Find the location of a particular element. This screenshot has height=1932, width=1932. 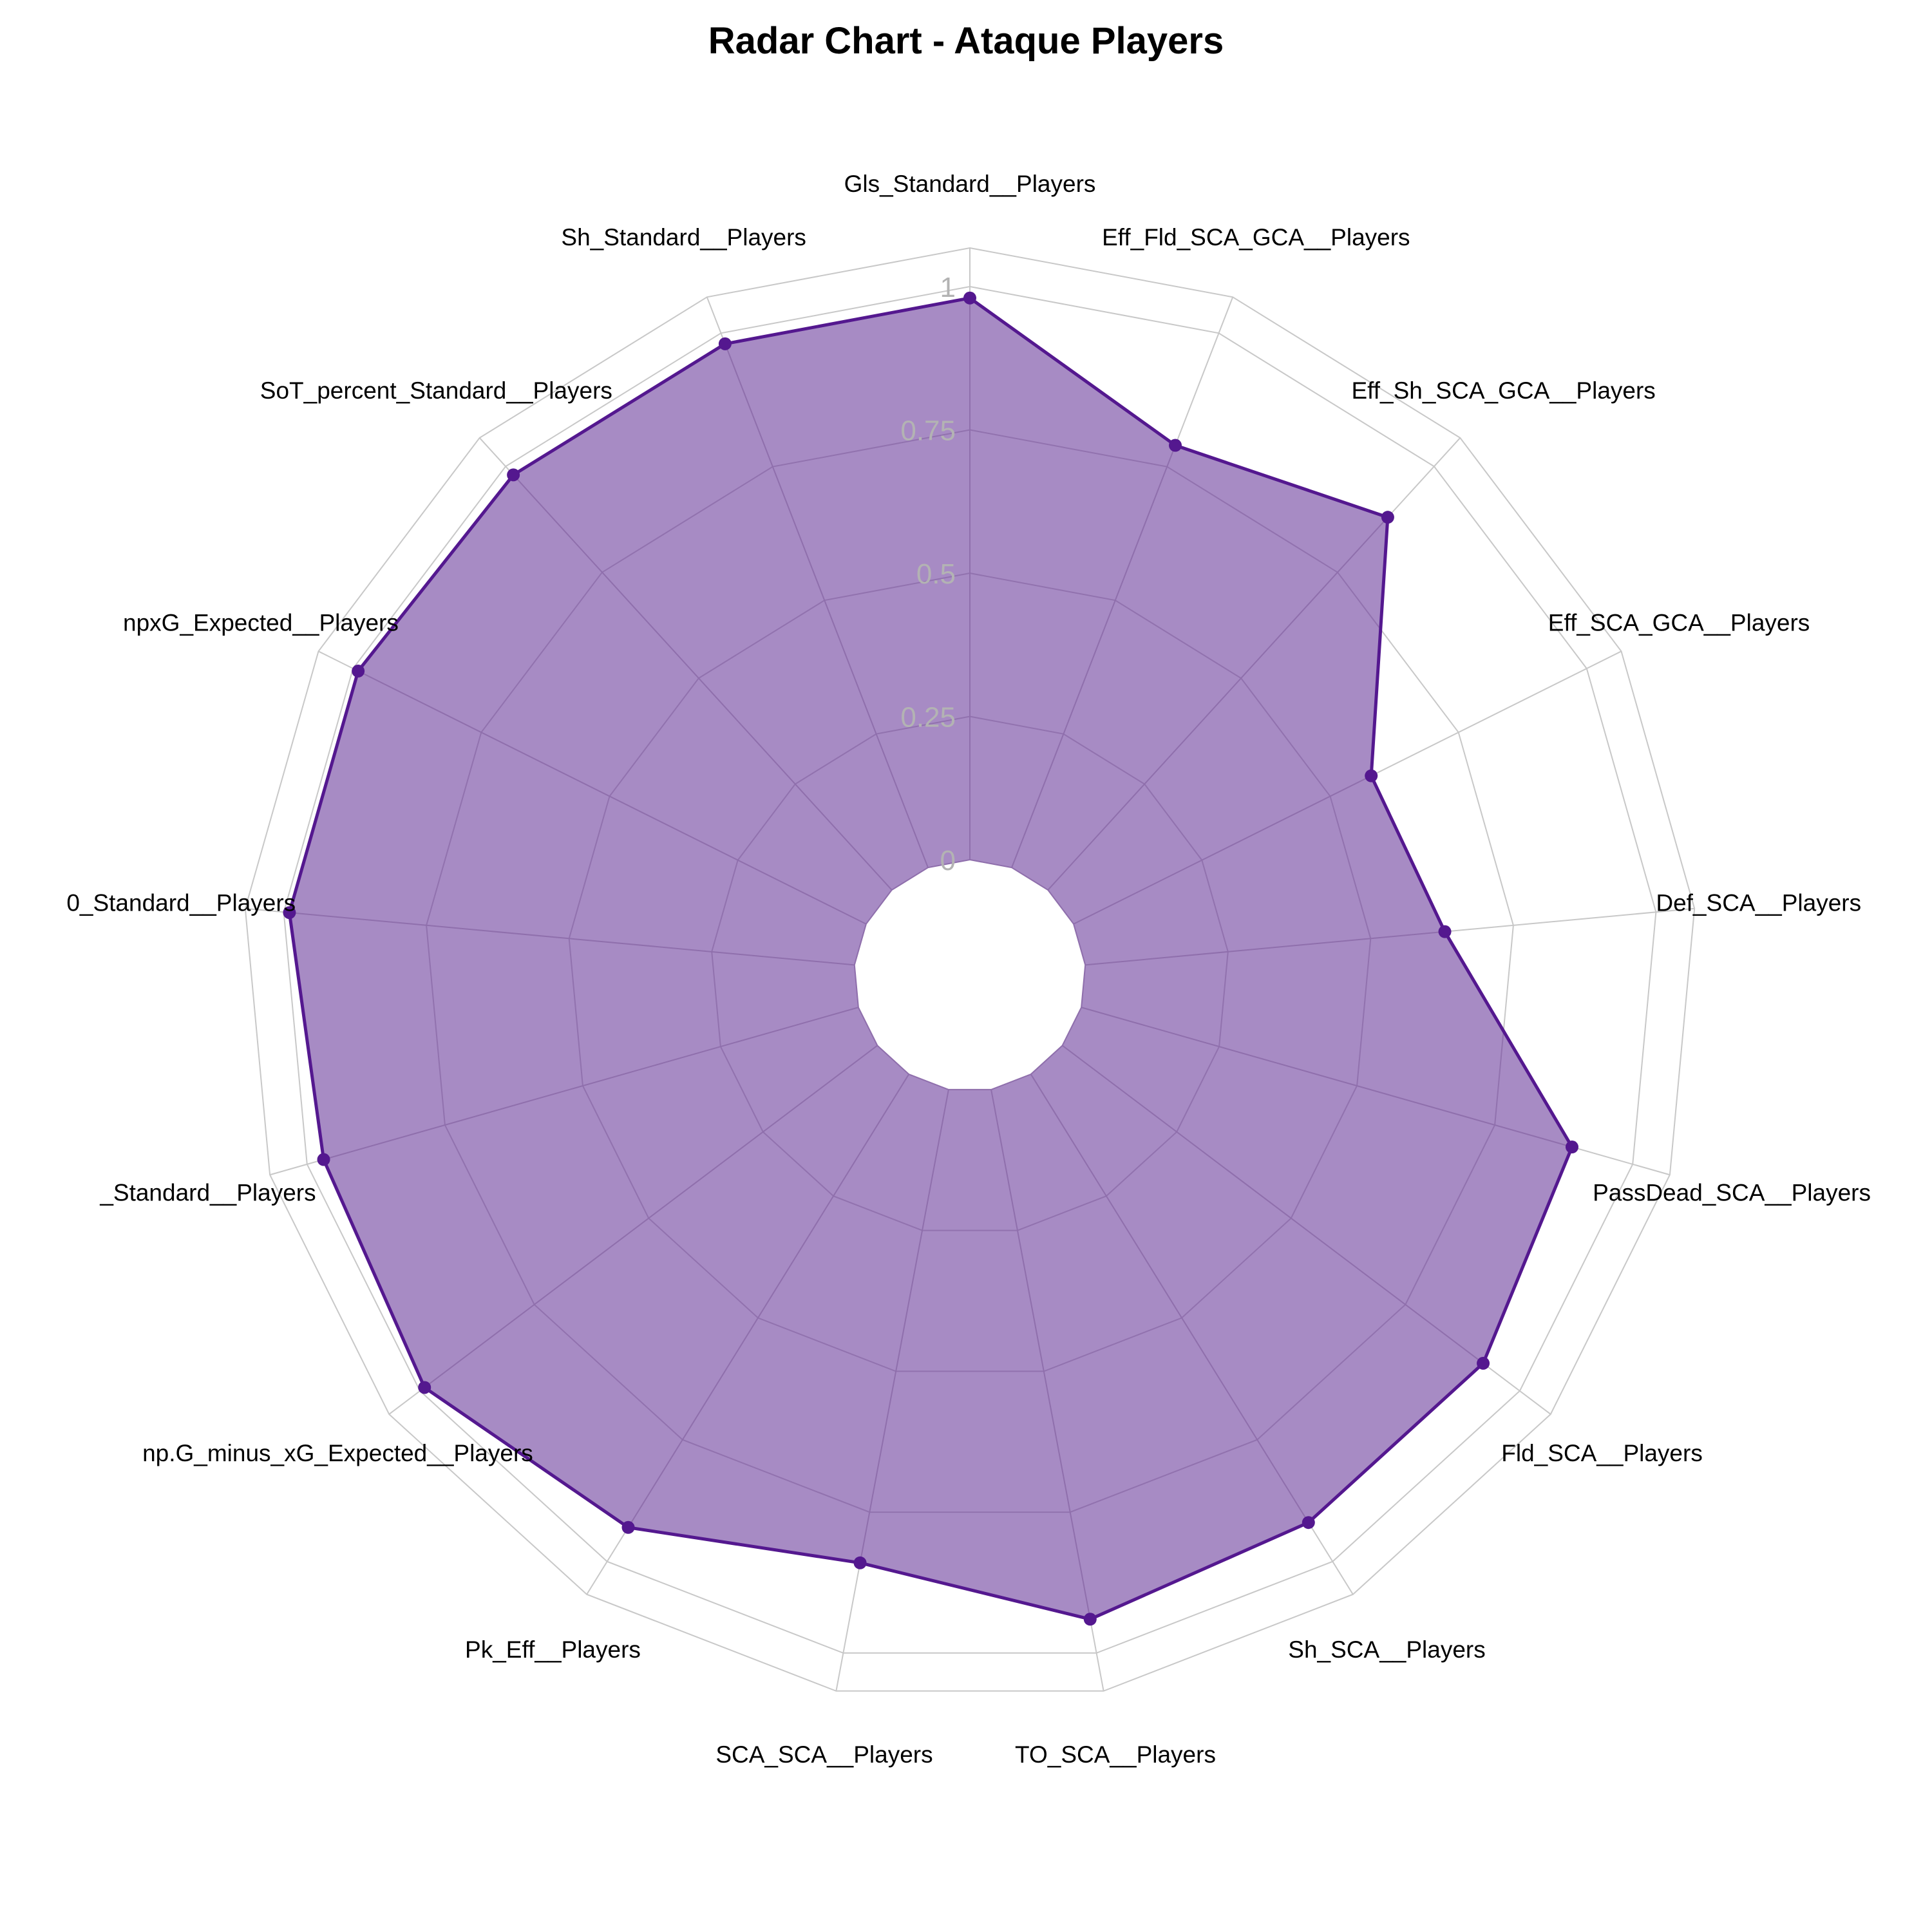

axis-label: TO_SCA__Players is located at coordinates (1115, 1754).